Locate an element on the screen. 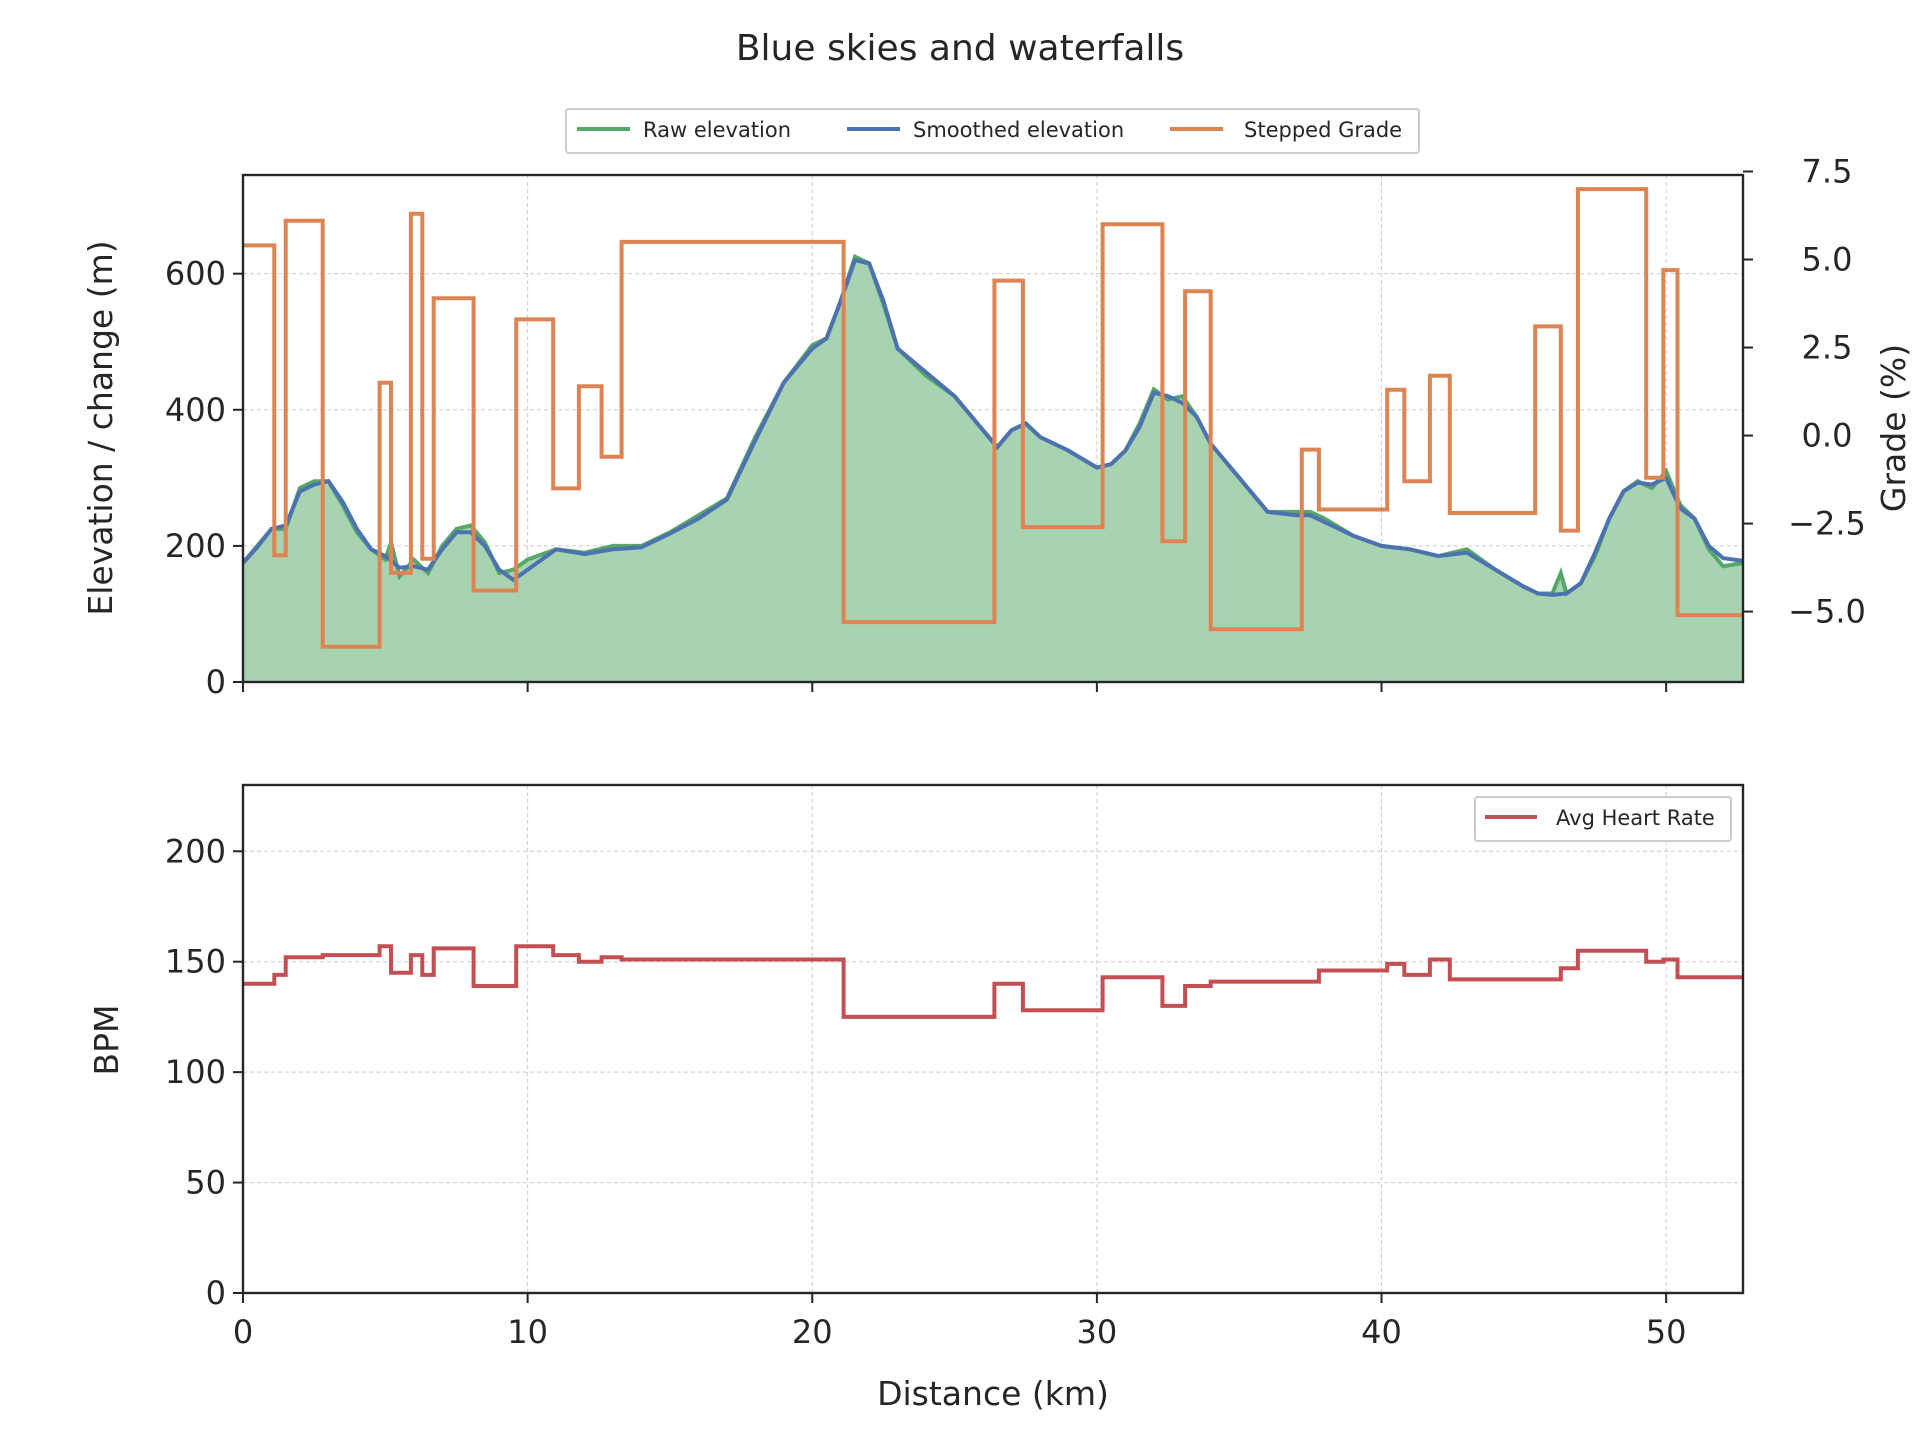  xtick-label-3: 30 is located at coordinates (1097, 1332).